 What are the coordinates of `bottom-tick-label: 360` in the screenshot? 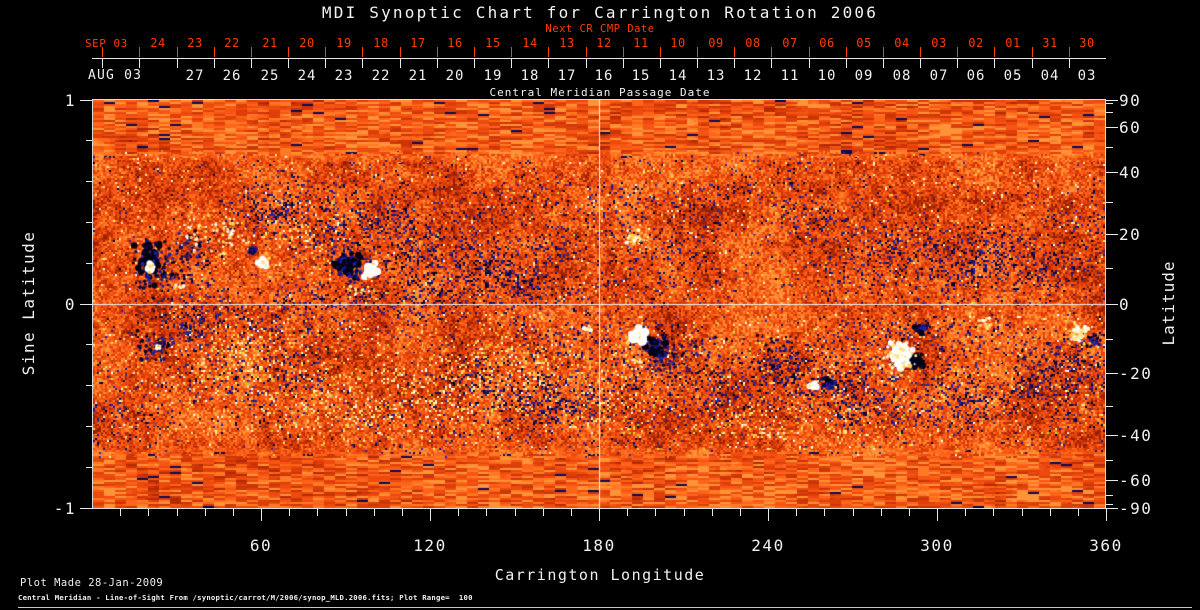 It's located at (1106, 545).